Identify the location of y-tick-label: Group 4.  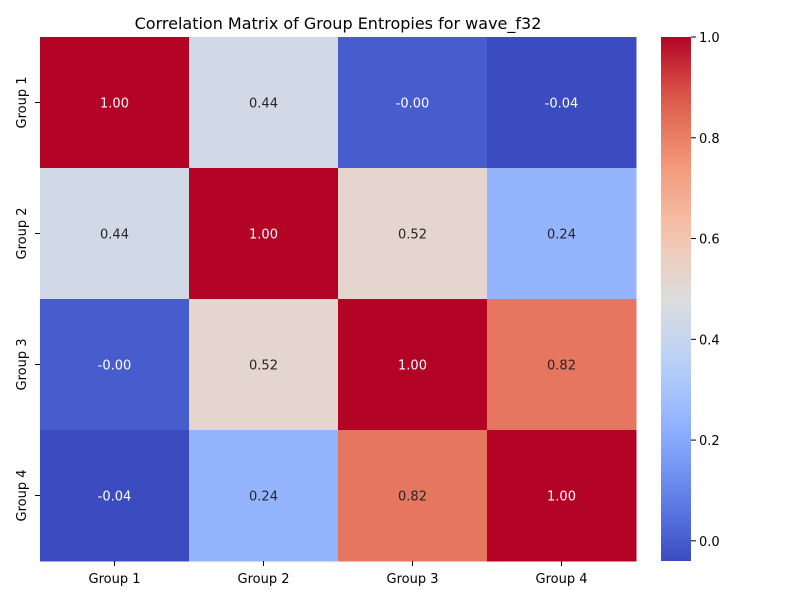
(22, 496).